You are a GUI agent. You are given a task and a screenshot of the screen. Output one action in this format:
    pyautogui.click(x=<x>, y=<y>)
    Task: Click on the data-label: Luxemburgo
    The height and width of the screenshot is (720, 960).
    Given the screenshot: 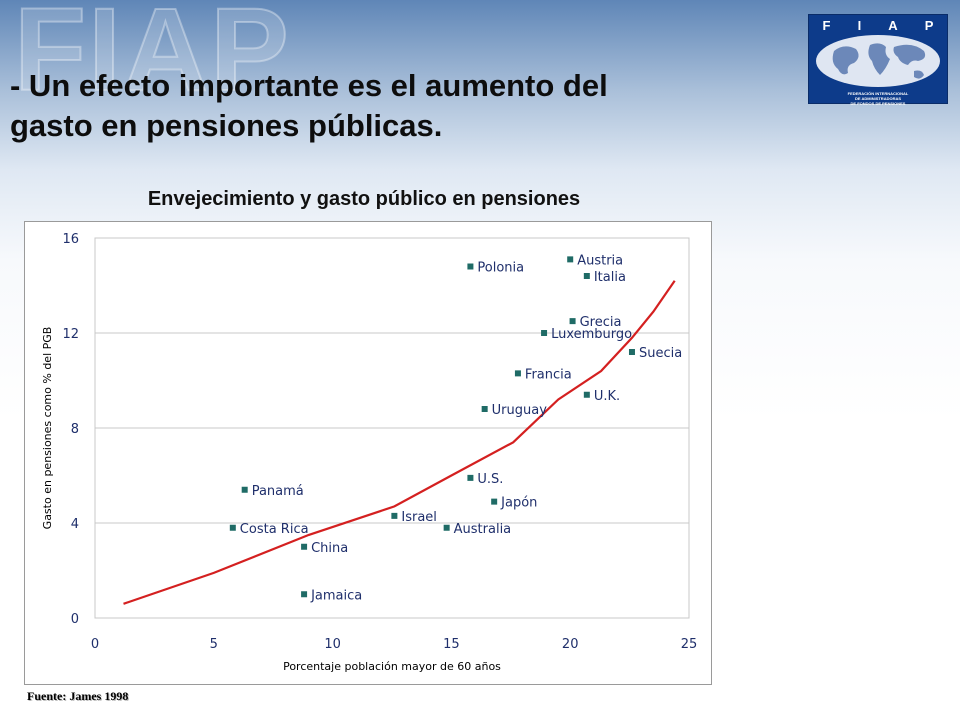 What is the action you would take?
    pyautogui.click(x=591, y=334)
    